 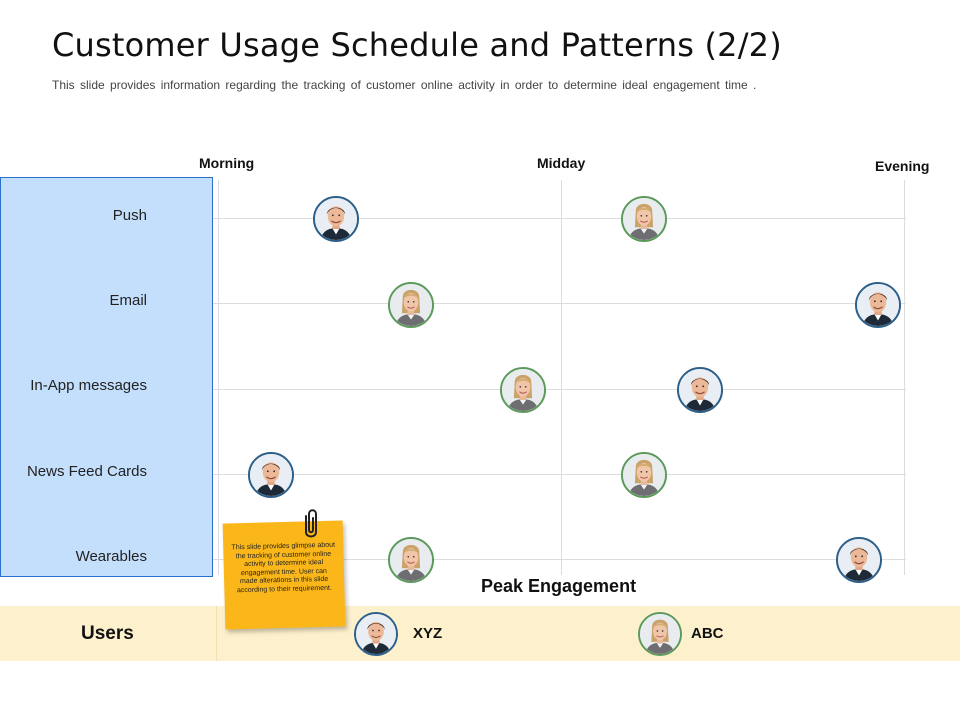 I want to click on avatar-wearables-abc, so click(x=411, y=560).